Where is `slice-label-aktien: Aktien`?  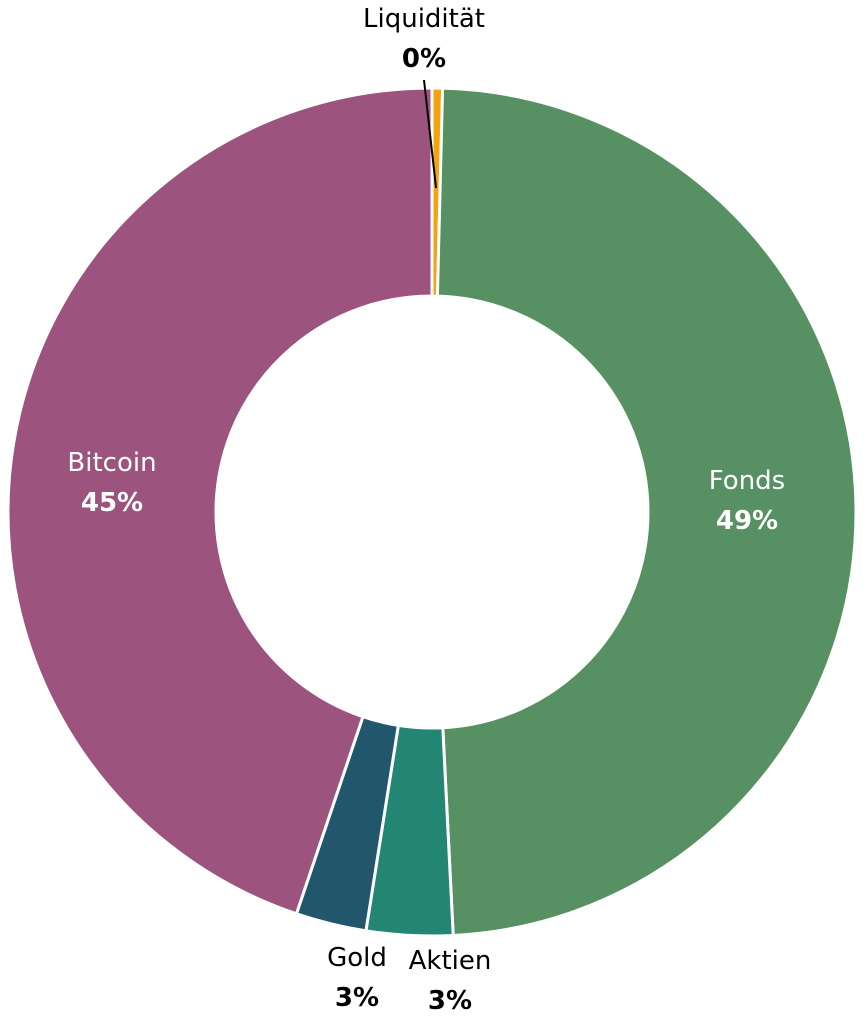 slice-label-aktien: Aktien is located at coordinates (450, 961).